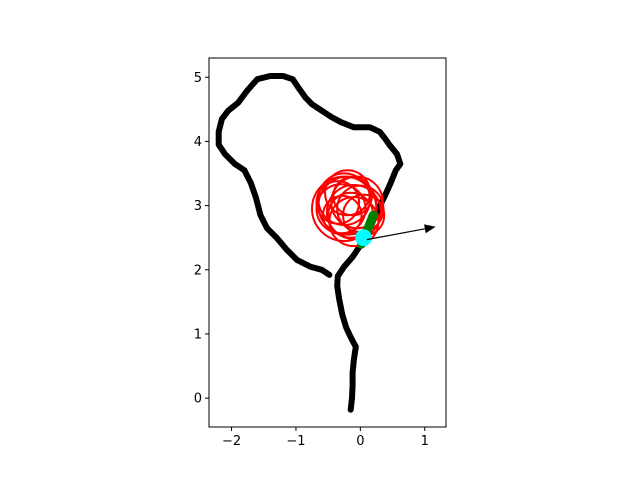 The height and width of the screenshot is (480, 640). What do you see at coordinates (198, 399) in the screenshot?
I see `y-tick-label: 0` at bounding box center [198, 399].